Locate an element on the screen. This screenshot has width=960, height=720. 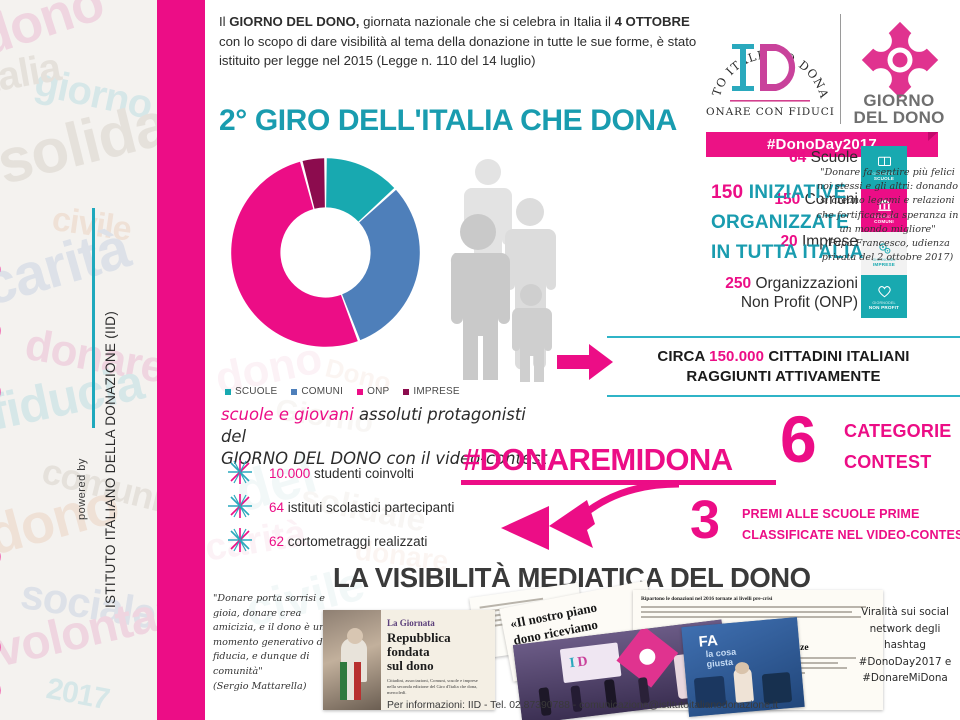
legend-item-onp: ONP is located at coordinates (373, 391).